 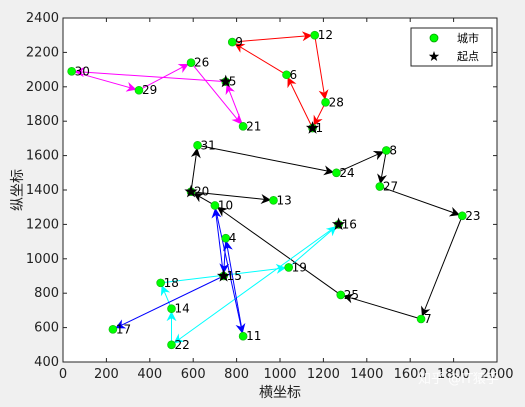 What do you see at coordinates (208, 145) in the screenshot?
I see `city-label-31: 31` at bounding box center [208, 145].